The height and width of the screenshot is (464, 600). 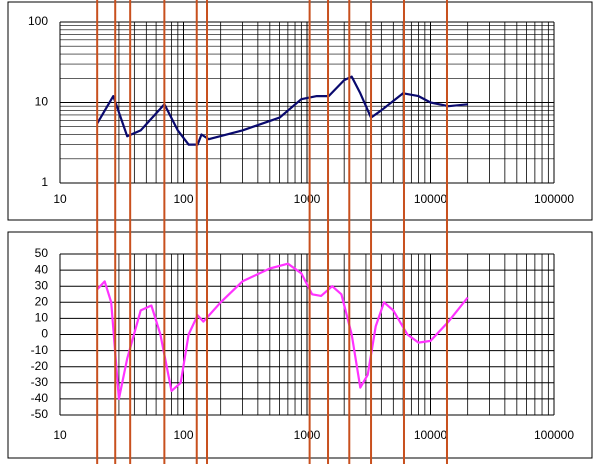 What do you see at coordinates (44, 182) in the screenshot?
I see `y-tick-label: 1` at bounding box center [44, 182].